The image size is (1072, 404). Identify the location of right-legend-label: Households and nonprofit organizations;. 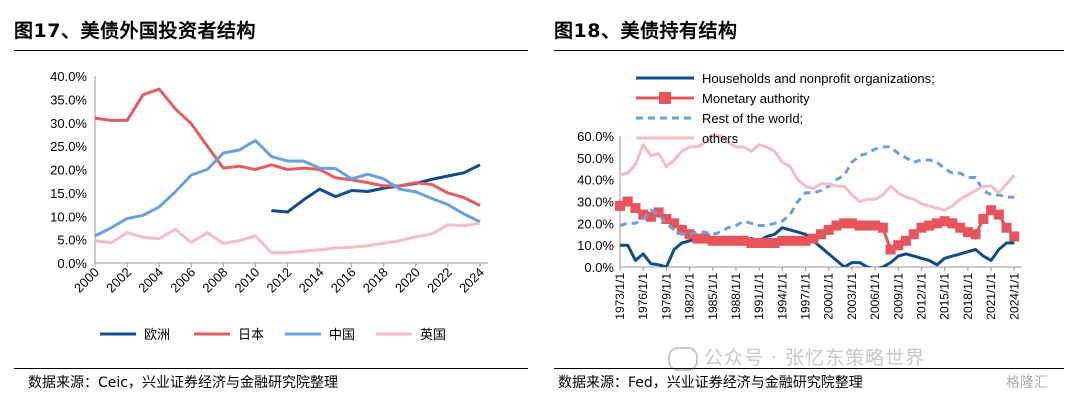
(818, 78).